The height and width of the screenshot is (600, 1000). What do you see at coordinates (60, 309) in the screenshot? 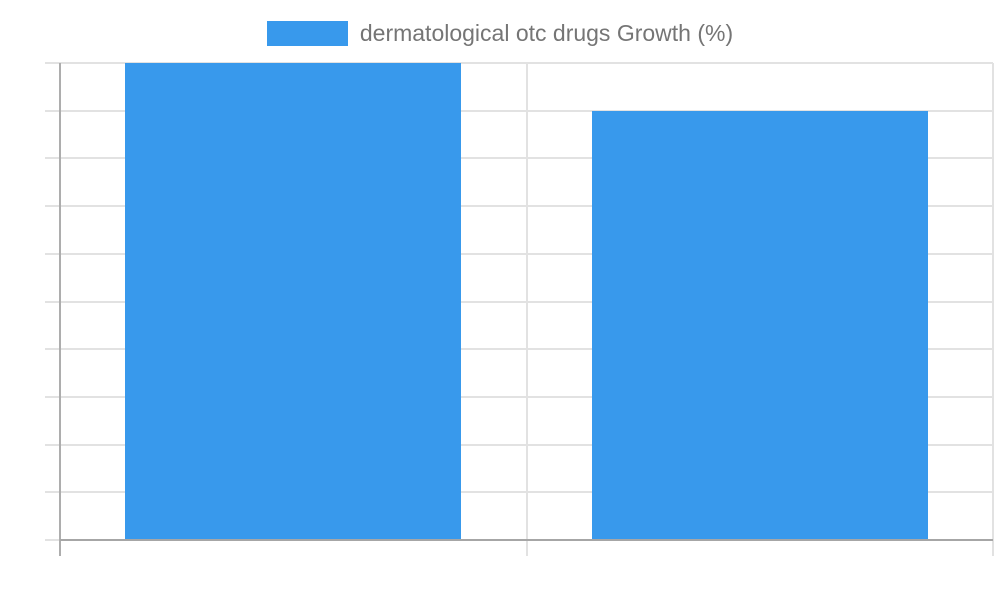
I see `y-axis-line` at bounding box center [60, 309].